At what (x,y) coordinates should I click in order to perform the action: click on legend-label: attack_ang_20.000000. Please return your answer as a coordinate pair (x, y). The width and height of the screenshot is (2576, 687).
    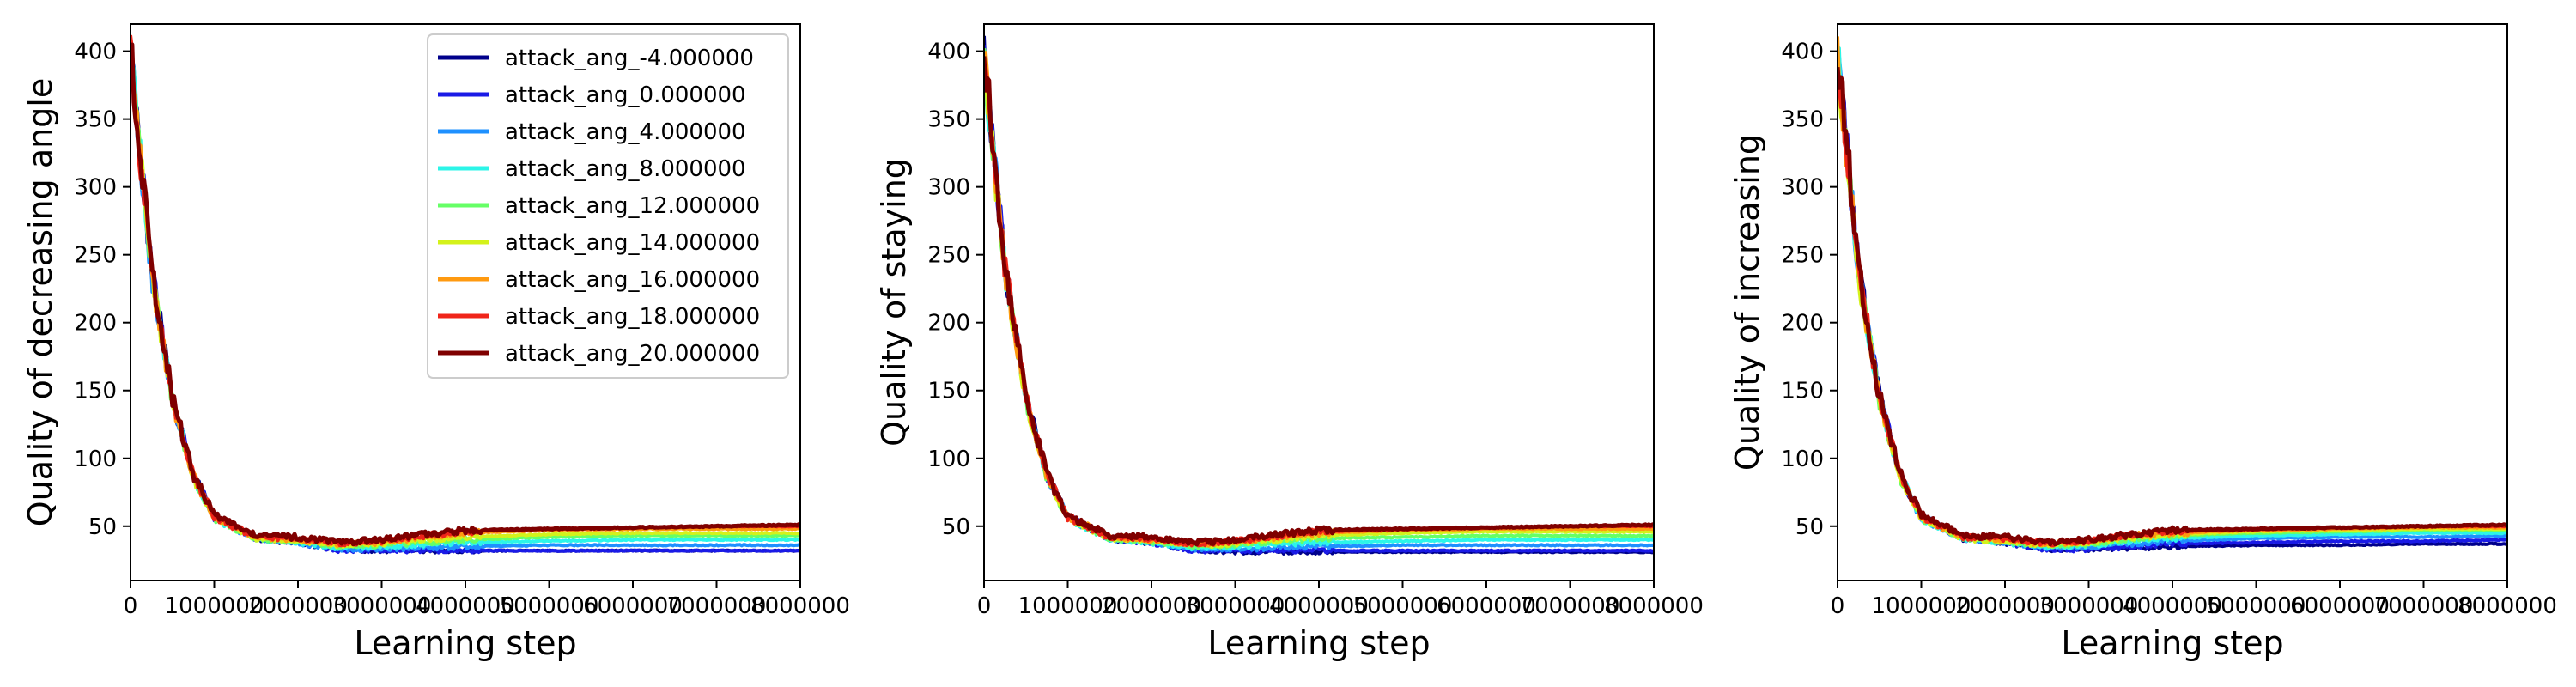
    Looking at the image, I should click on (632, 354).